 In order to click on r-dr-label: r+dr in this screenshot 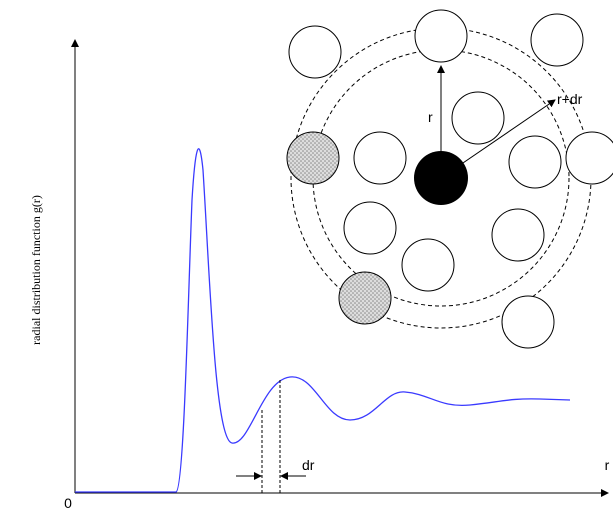, I will do `click(570, 99)`.